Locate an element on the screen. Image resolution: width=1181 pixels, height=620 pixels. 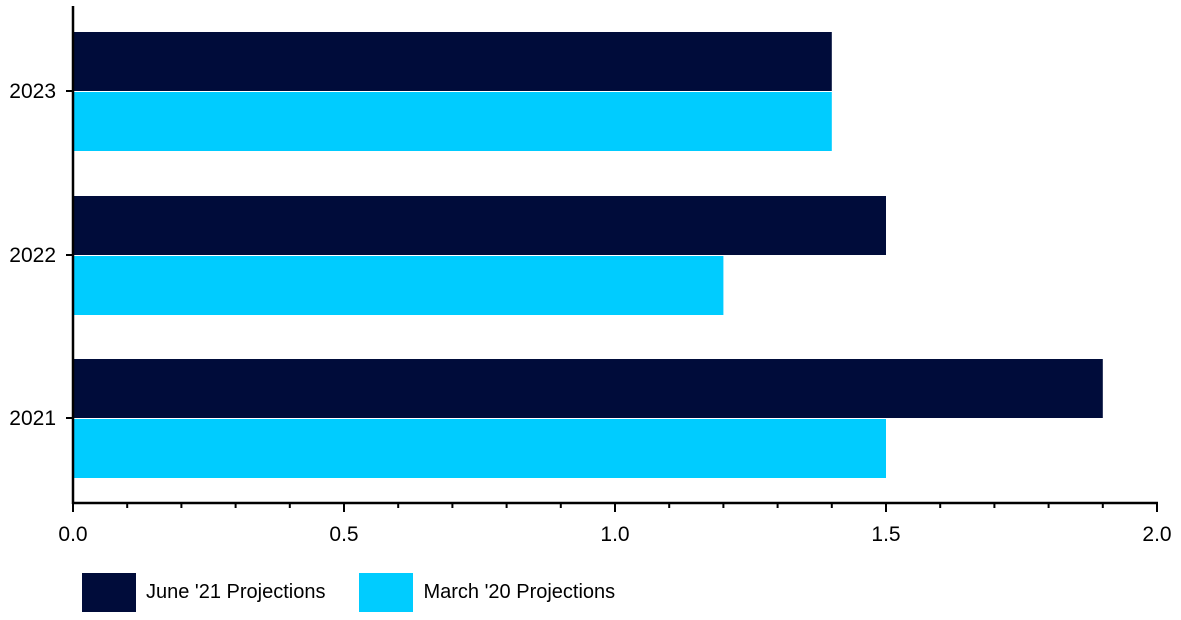
x-tick-label: 0.5 is located at coordinates (343, 534).